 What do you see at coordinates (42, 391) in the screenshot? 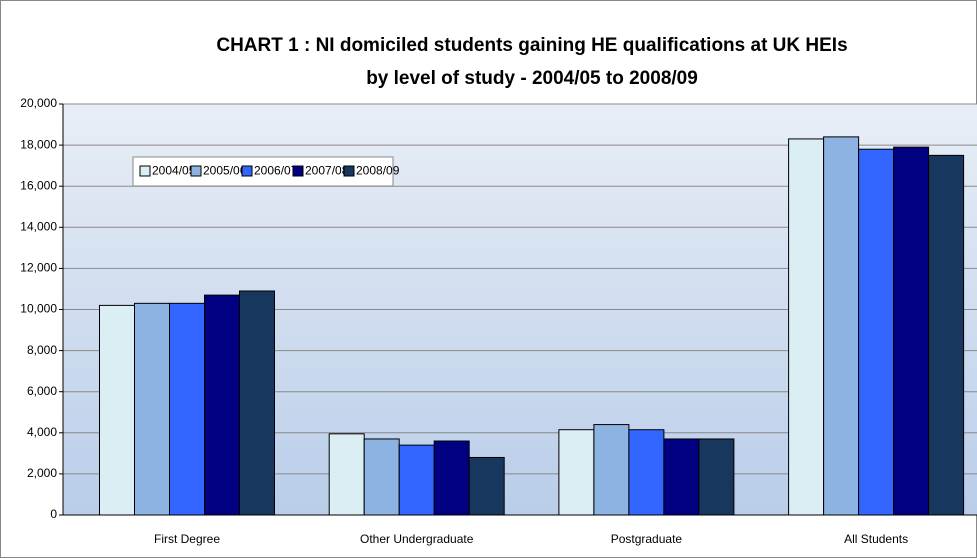
I see `y-tick-label: 6,000` at bounding box center [42, 391].